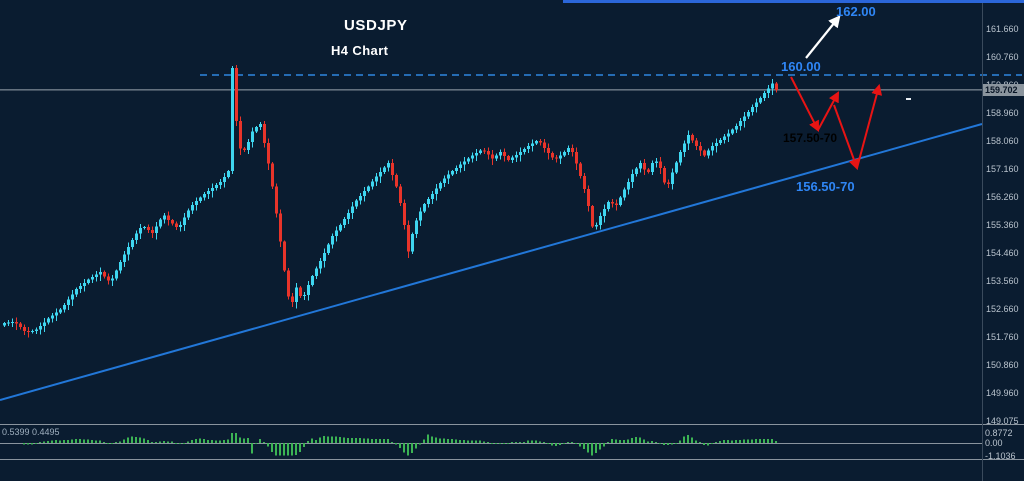 The image size is (1024, 481). I want to click on window-top-border, so click(793, 1).